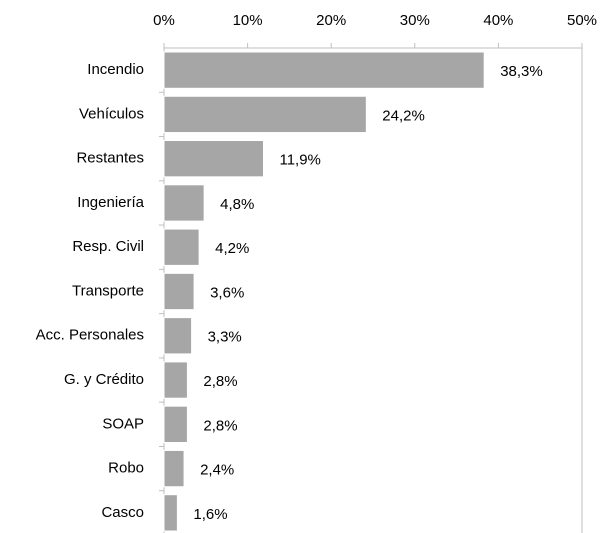 This screenshot has height=533, width=605. What do you see at coordinates (331, 20) in the screenshot?
I see `x-tick-label: 20%` at bounding box center [331, 20].